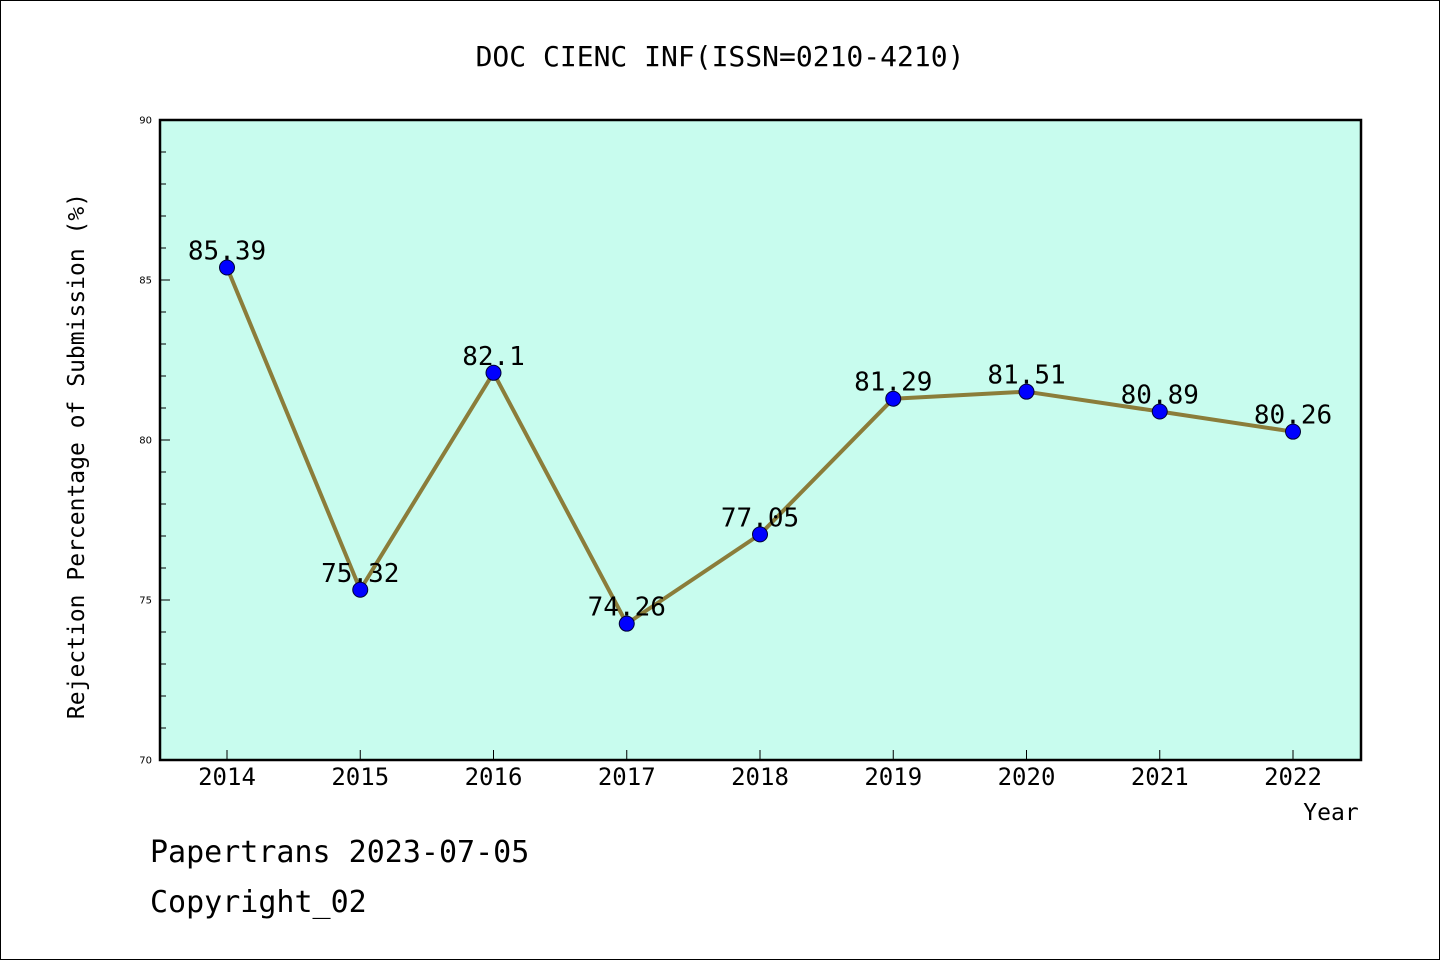 The width and height of the screenshot is (1440, 960). Describe the element at coordinates (145, 761) in the screenshot. I see `y-tick-label: 70` at that location.